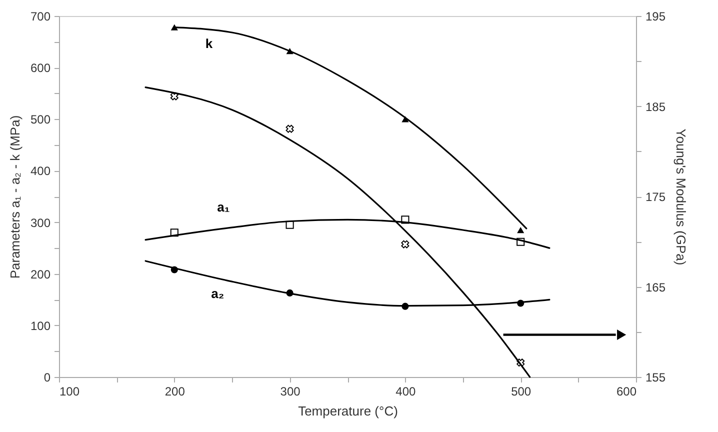 Image resolution: width=718 pixels, height=432 pixels. What do you see at coordinates (40, 171) in the screenshot?
I see `y-tick-label: 400` at bounding box center [40, 171].